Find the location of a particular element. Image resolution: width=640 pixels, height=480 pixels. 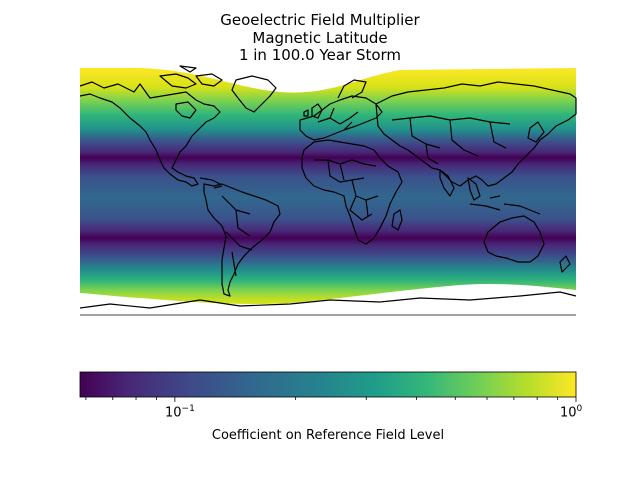

india-peninsula is located at coordinates (447, 183).